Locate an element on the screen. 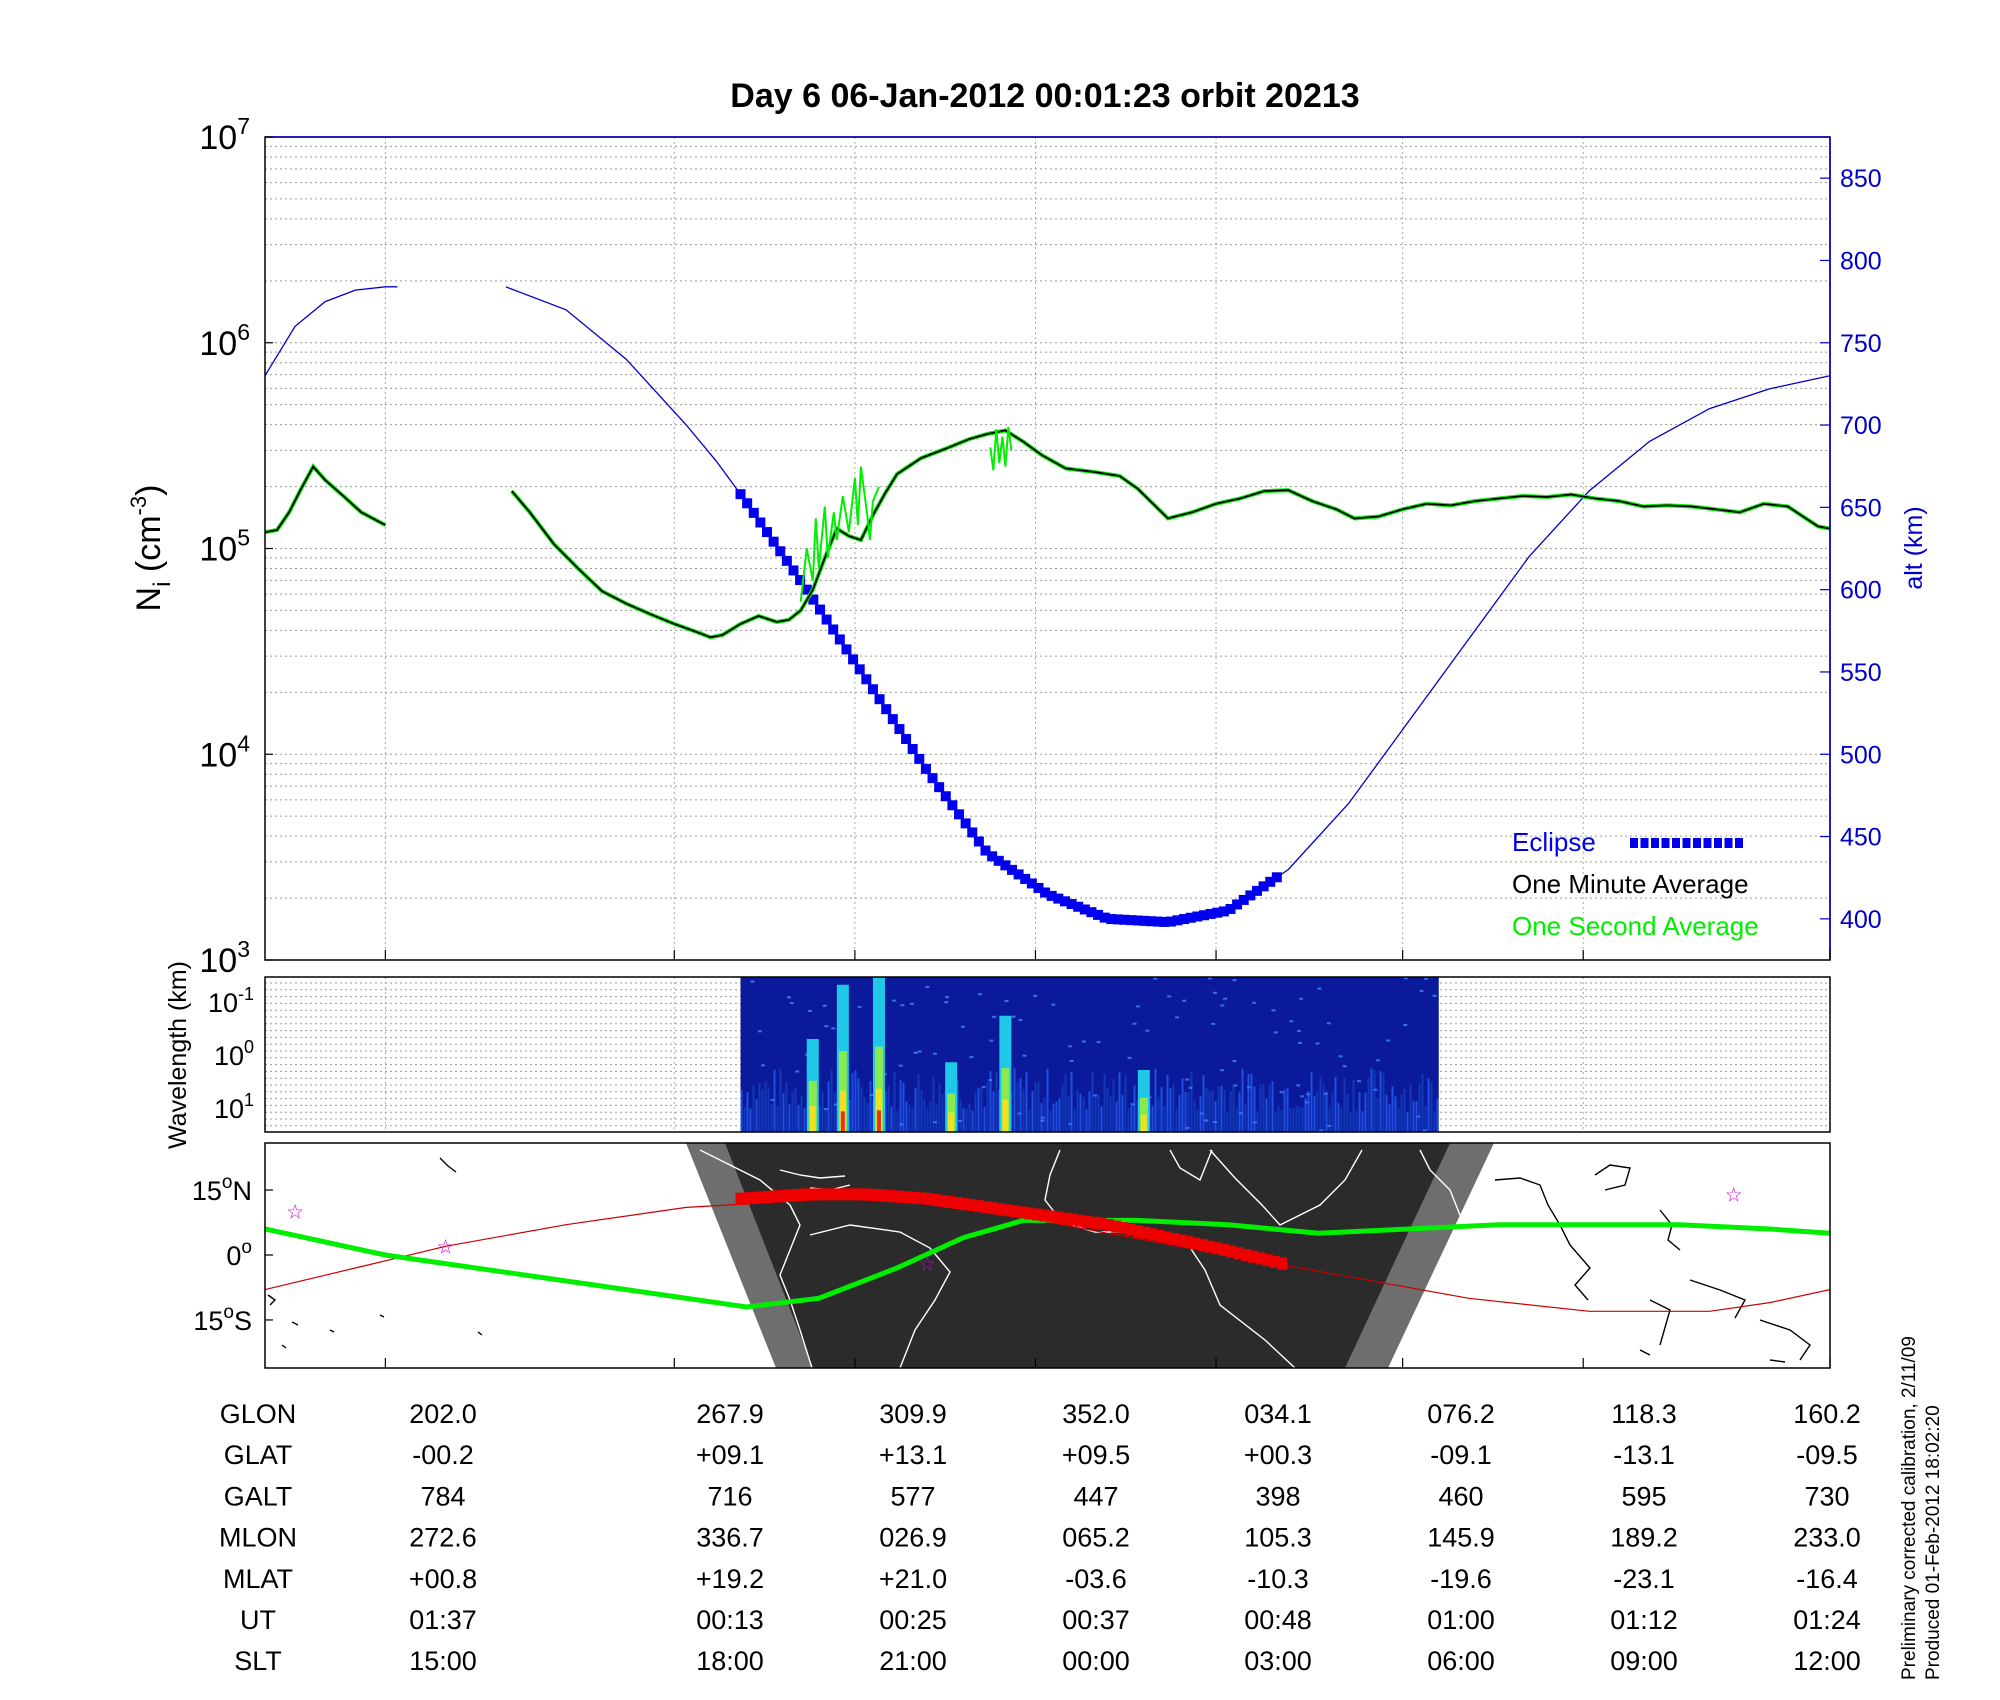 This screenshot has height=1700, width=2000. table-cell: 784 is located at coordinates (442, 1496).